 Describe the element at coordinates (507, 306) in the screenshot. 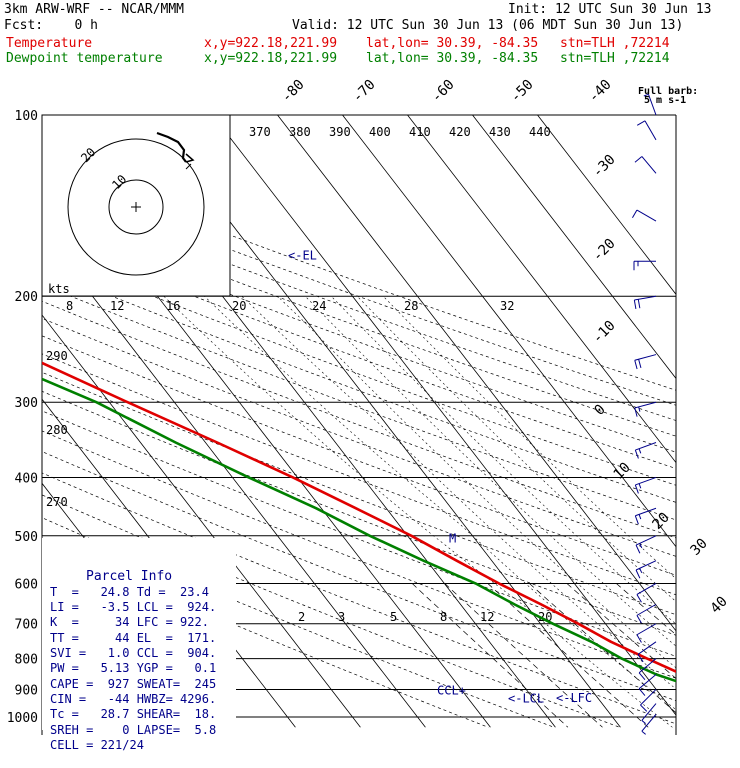

I see `mixing-ratio-label: 32` at that location.